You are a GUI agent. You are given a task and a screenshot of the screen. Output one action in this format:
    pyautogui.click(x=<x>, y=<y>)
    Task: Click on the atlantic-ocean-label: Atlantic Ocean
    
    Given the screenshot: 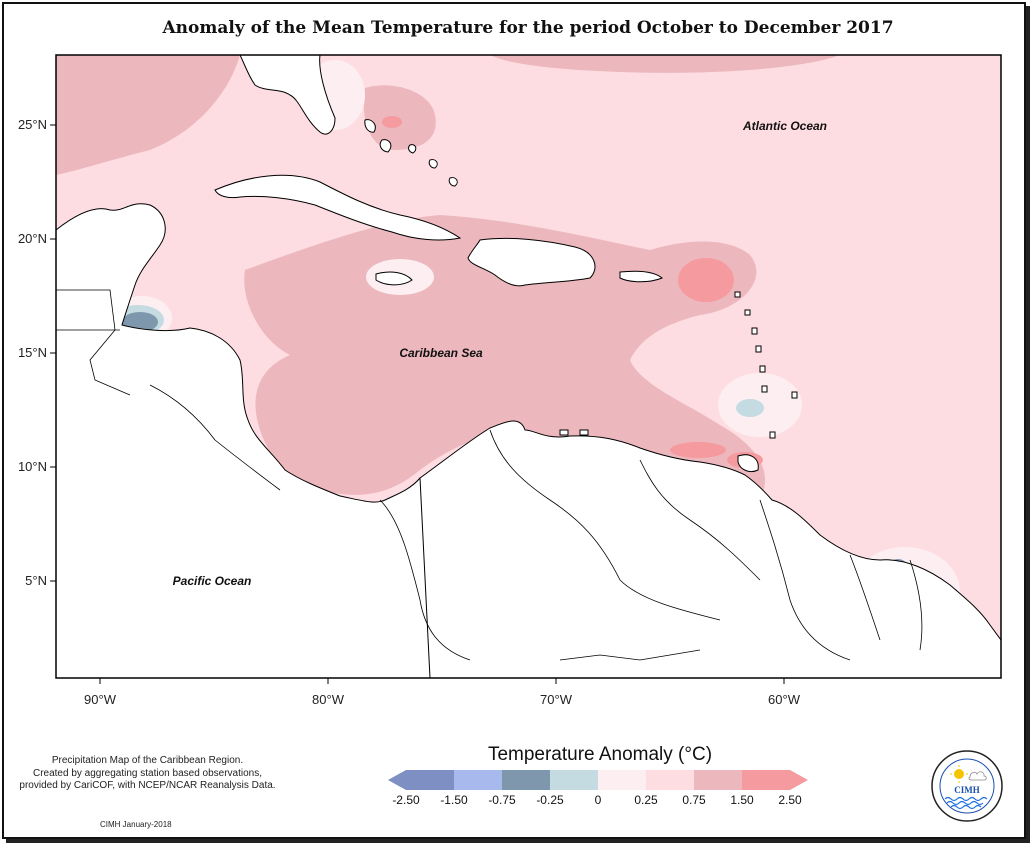 What is the action you would take?
    pyautogui.click(x=784, y=126)
    